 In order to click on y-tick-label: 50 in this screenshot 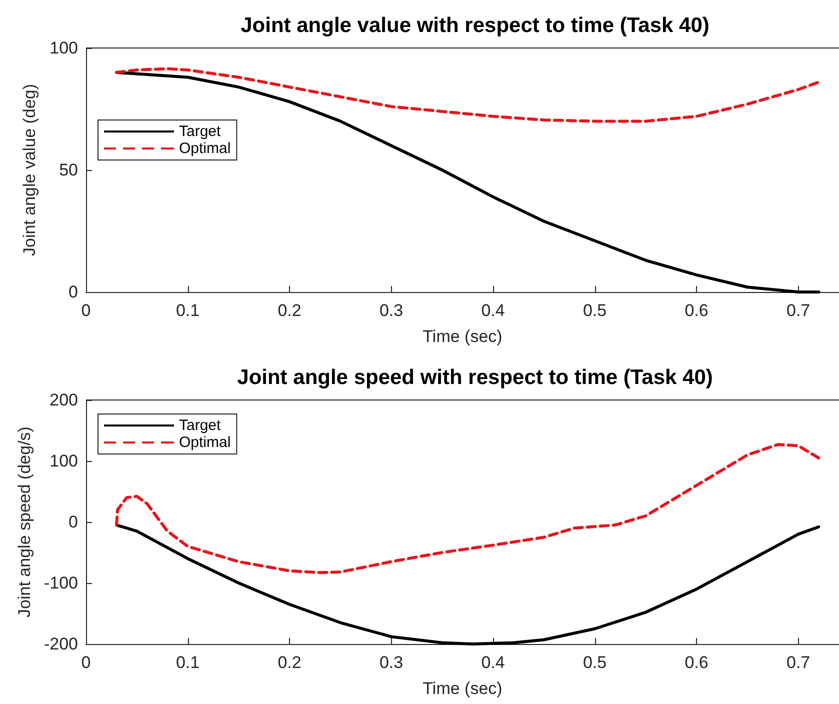, I will do `click(68, 170)`.